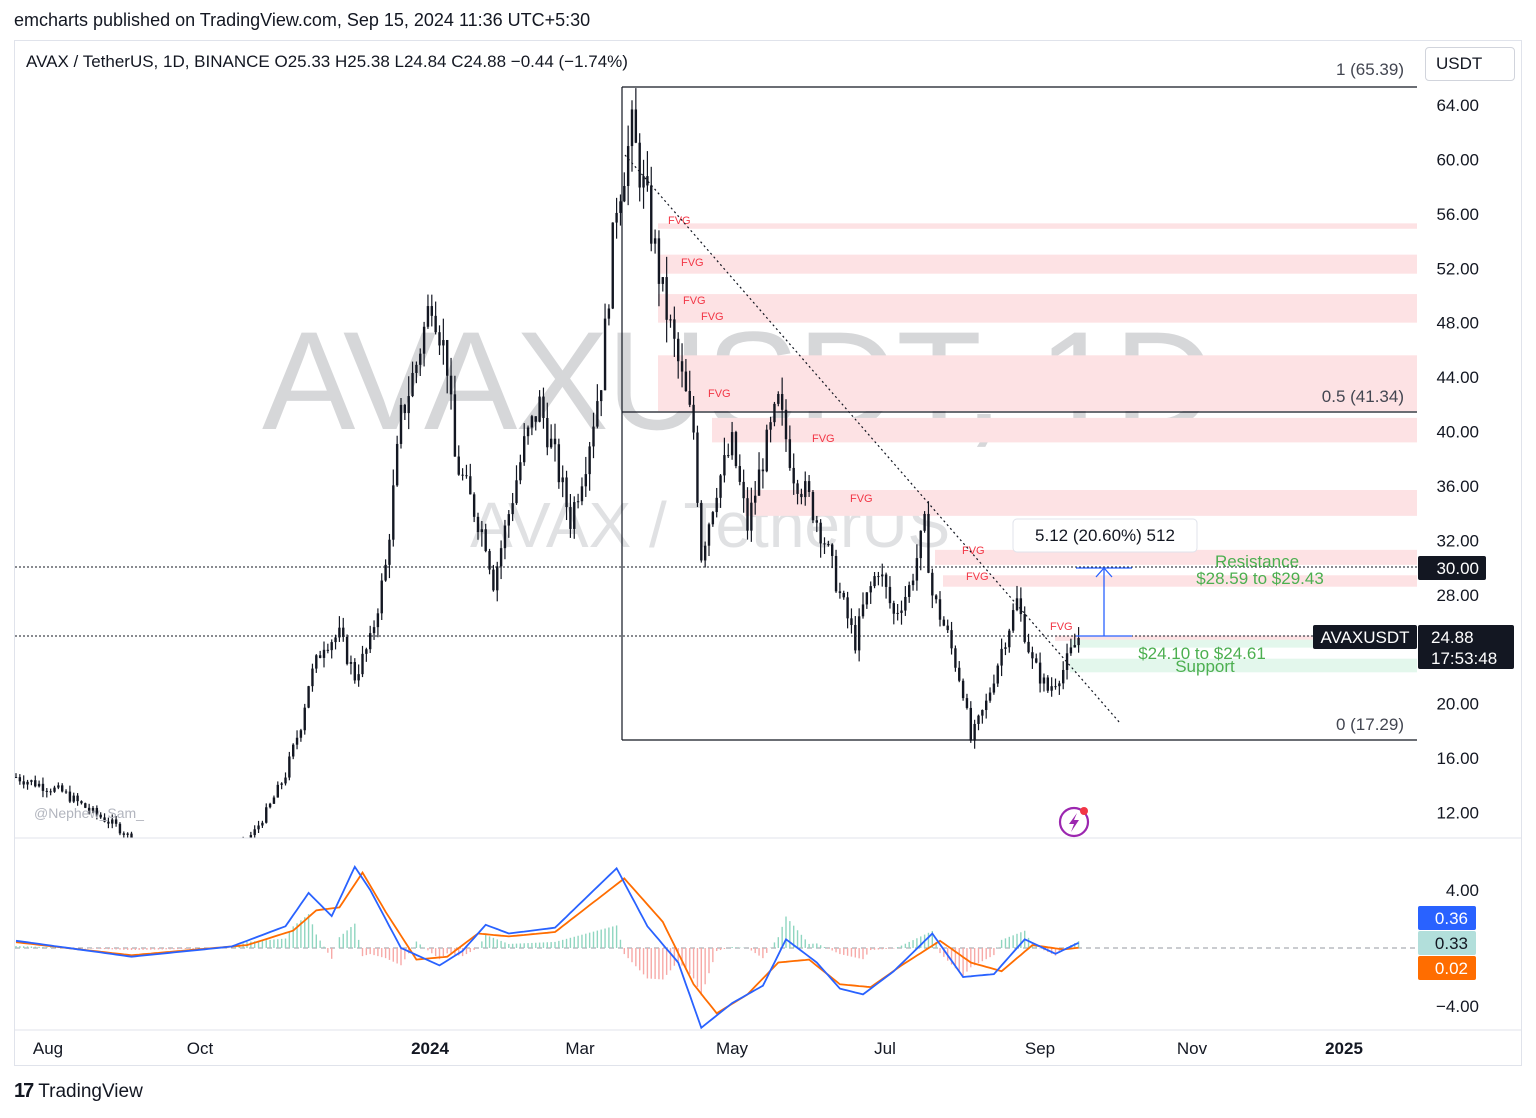 The image size is (1536, 1118). I want to click on macd-pane, so click(716, 947).